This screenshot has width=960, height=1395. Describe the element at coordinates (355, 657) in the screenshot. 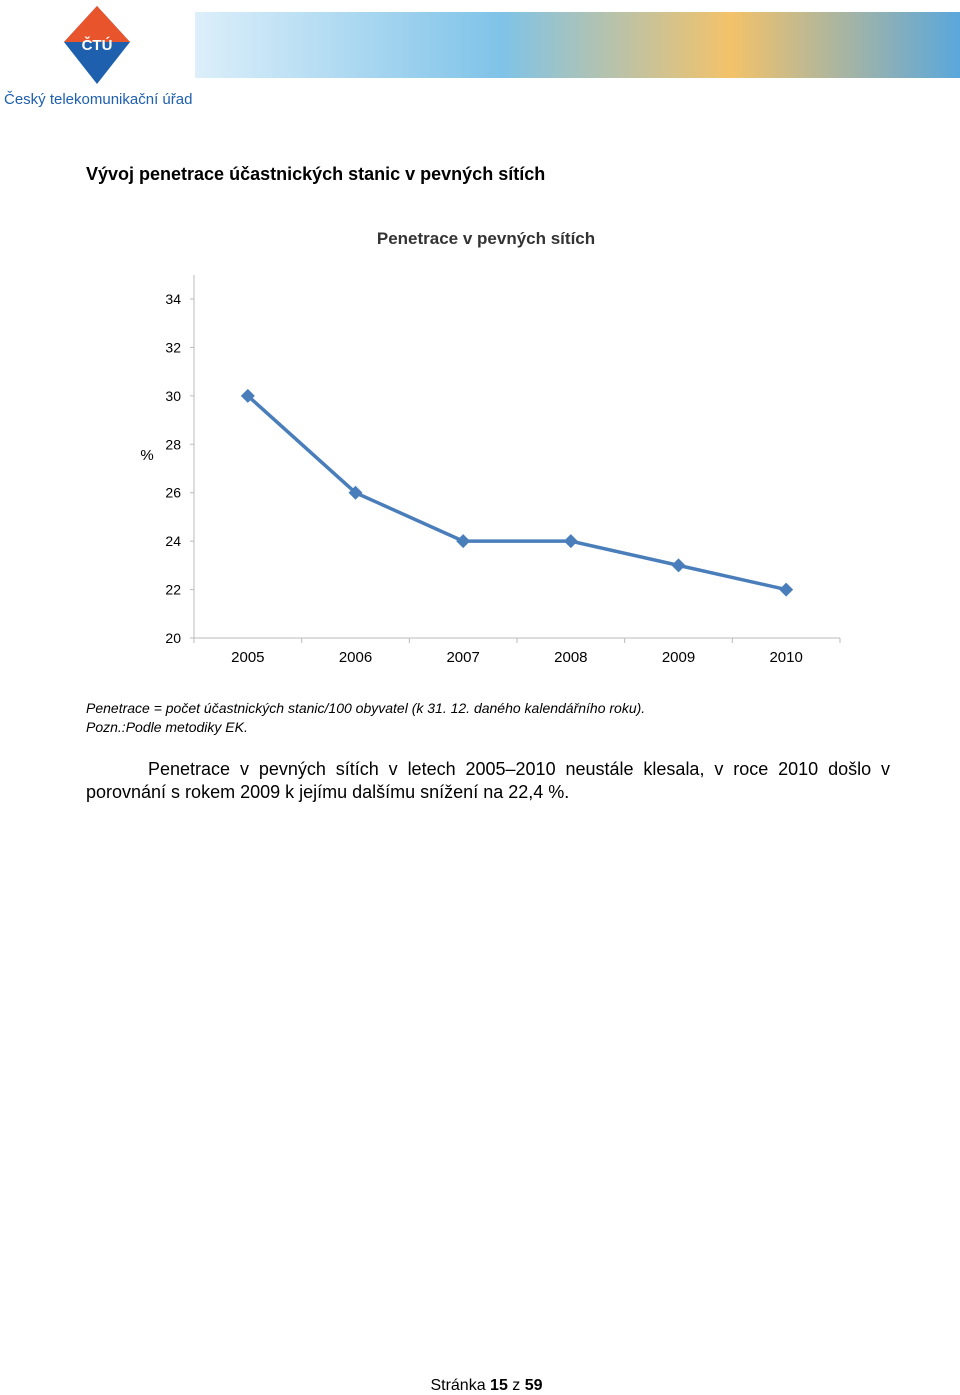

I see `x-tick-label: 2006` at that location.